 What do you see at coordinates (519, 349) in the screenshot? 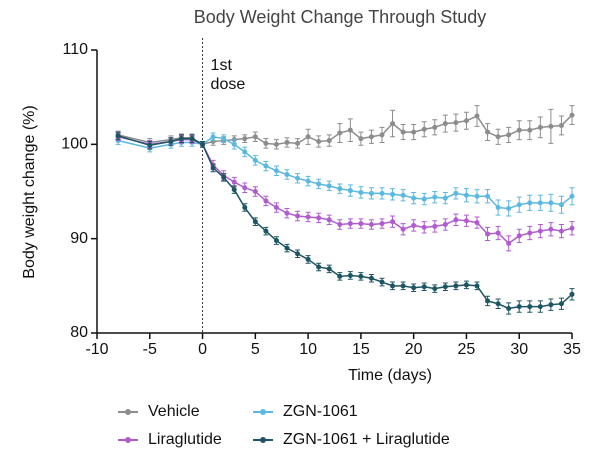
I see `x-tick-label: 30` at bounding box center [519, 349].